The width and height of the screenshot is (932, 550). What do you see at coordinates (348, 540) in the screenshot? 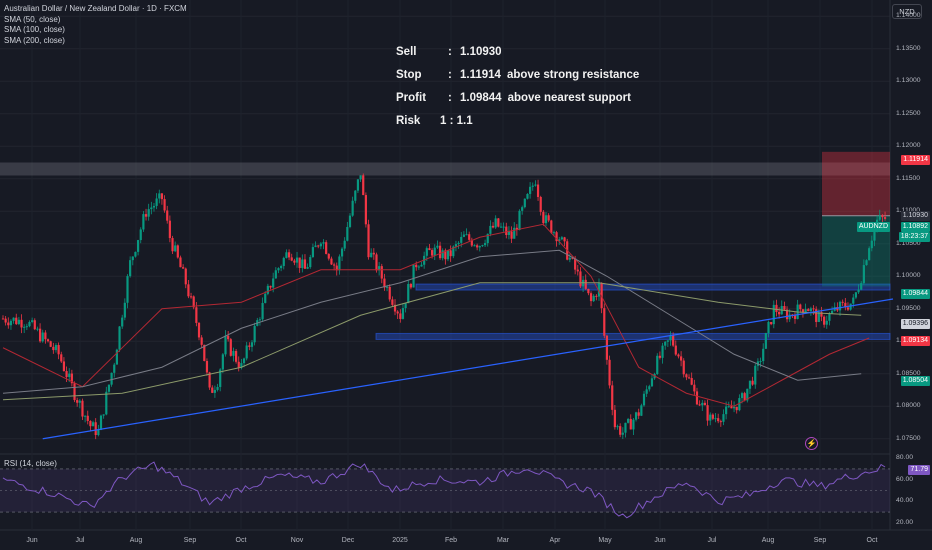
I see `time-tick: Dec` at bounding box center [348, 540].